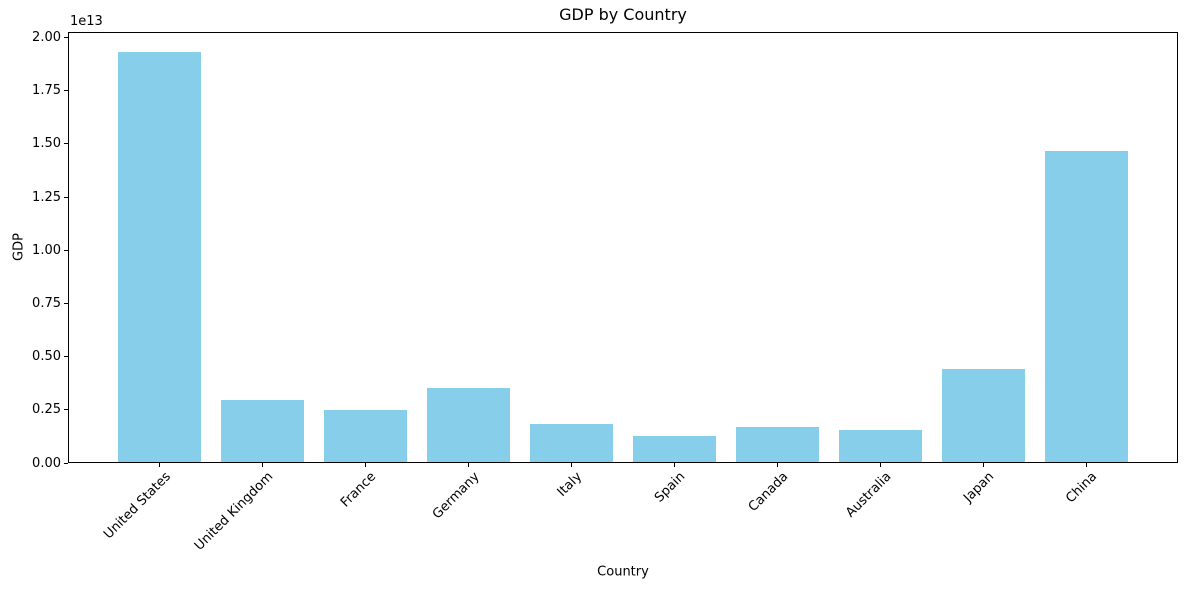 The width and height of the screenshot is (1189, 590). I want to click on x-tick-label: United States, so click(137, 506).